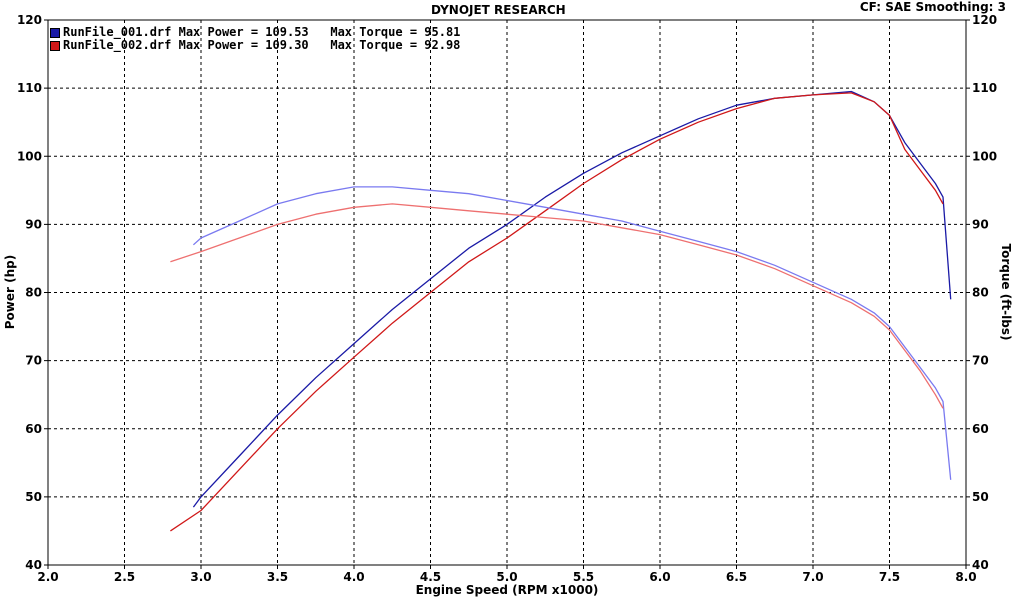 The image size is (1015, 597). I want to click on legend-power-run2: Max Power = 109.30, so click(243, 45).